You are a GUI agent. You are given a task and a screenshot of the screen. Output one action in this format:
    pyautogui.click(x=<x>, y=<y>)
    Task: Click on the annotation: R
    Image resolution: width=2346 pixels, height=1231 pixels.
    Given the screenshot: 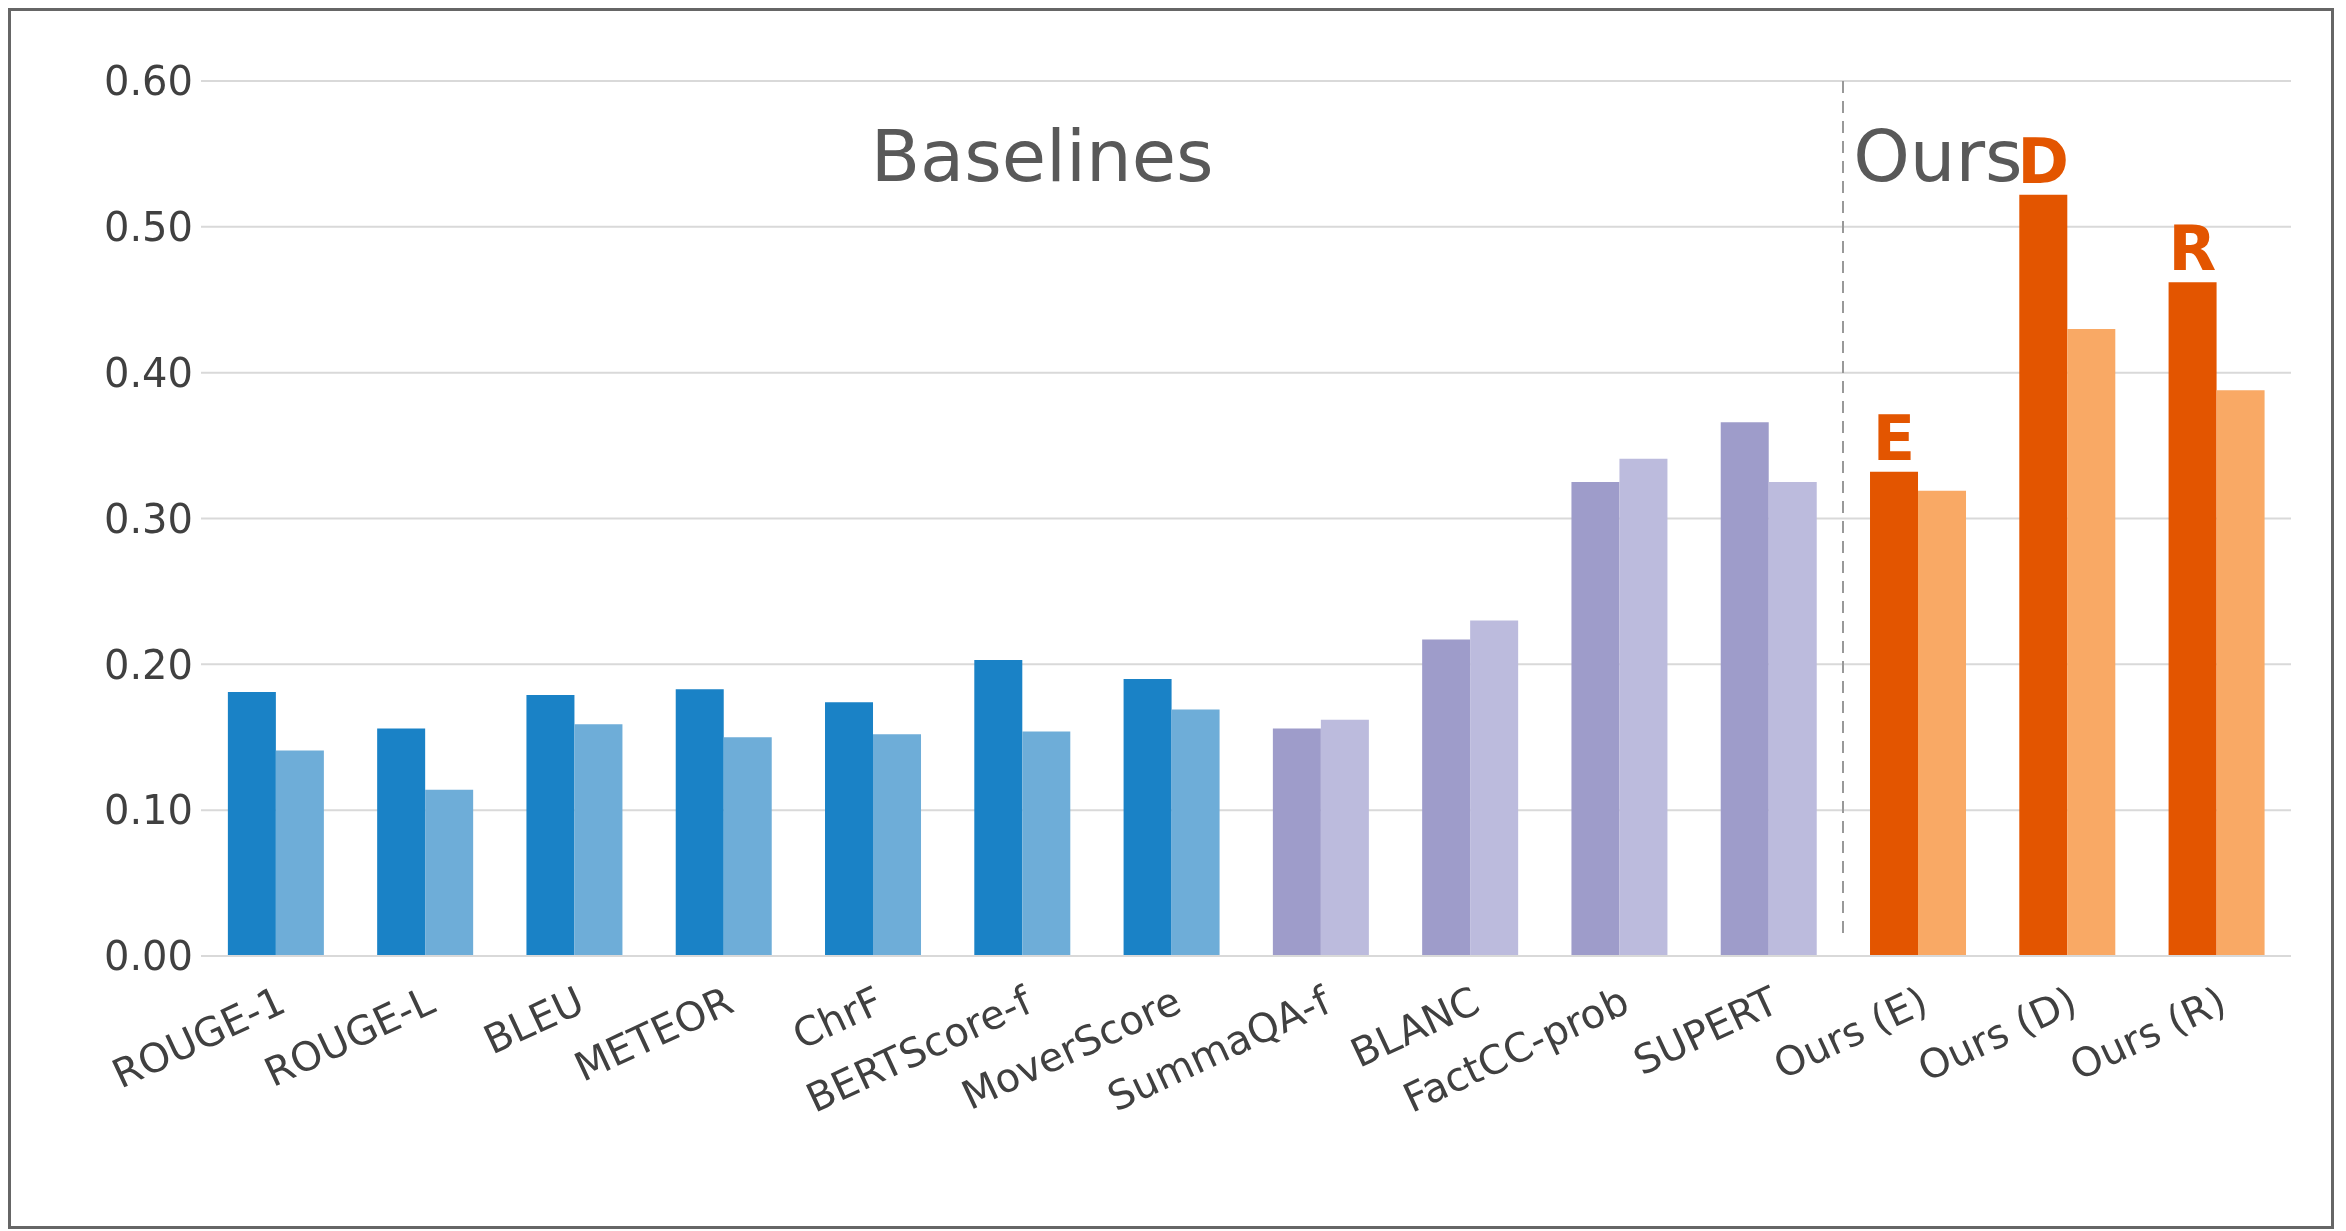 What is the action you would take?
    pyautogui.click(x=2192, y=249)
    